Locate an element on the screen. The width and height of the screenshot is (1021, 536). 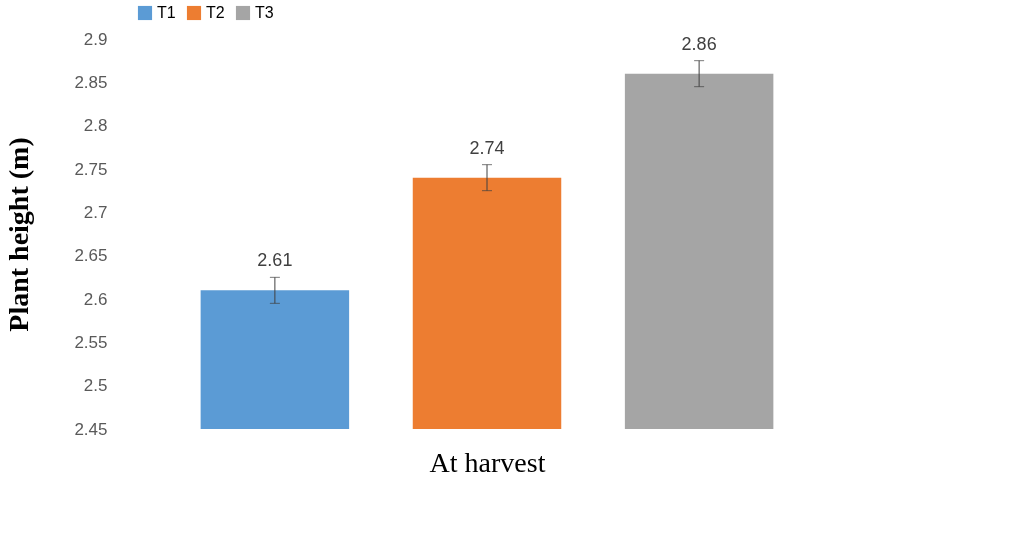
legend-label: T3 is located at coordinates (264, 12).